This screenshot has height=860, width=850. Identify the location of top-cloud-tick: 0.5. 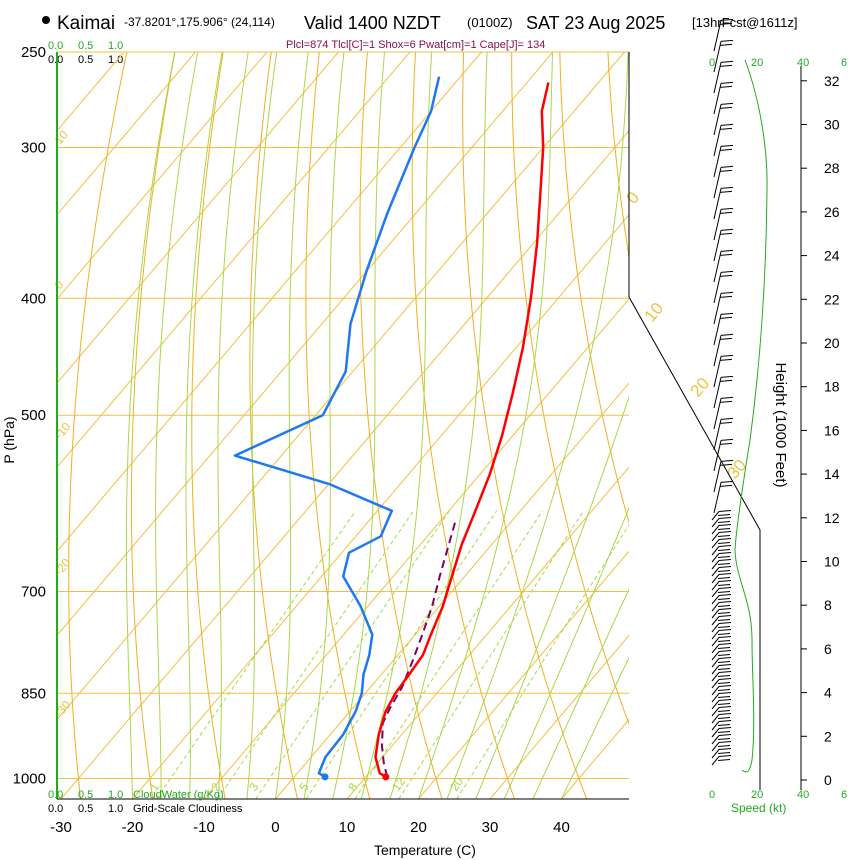
(85, 46).